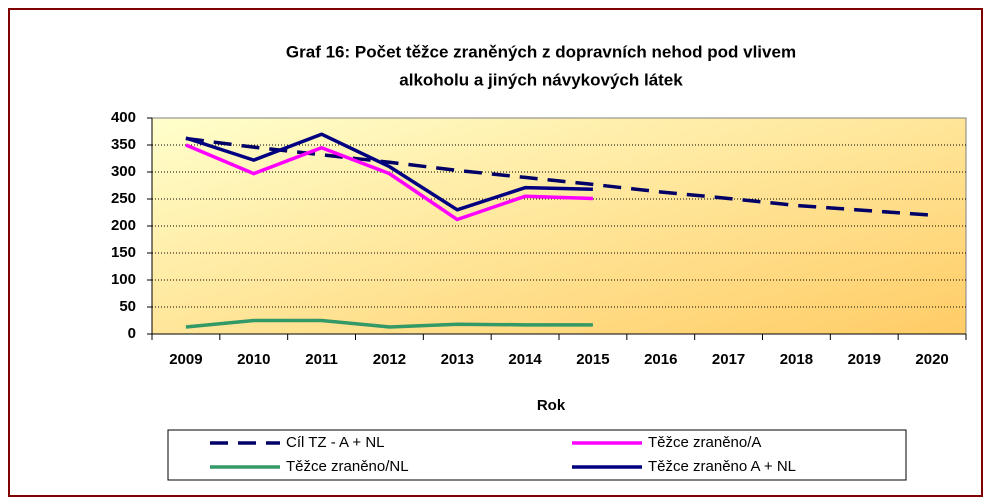 This screenshot has height=503, width=991. What do you see at coordinates (864, 359) in the screenshot?
I see `x-tick-label: 2019` at bounding box center [864, 359].